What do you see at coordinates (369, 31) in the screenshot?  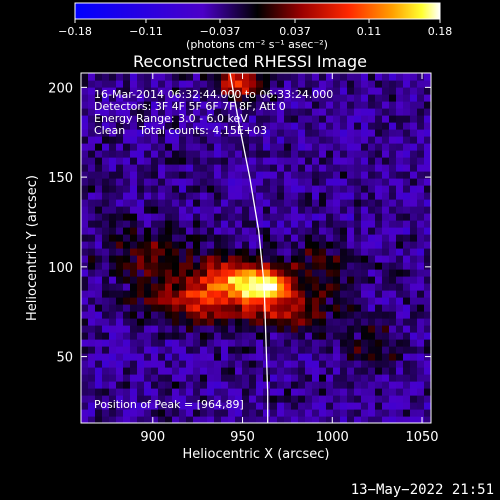 I see `colorbar-tick-label: 0.11` at bounding box center [369, 31].